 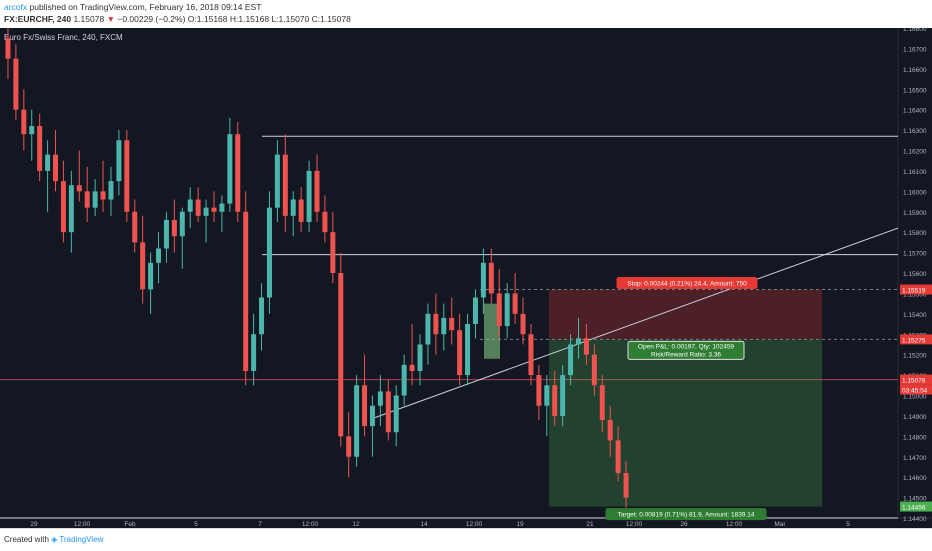 I want to click on y-tick-label: 1.15500, so click(x=915, y=294).